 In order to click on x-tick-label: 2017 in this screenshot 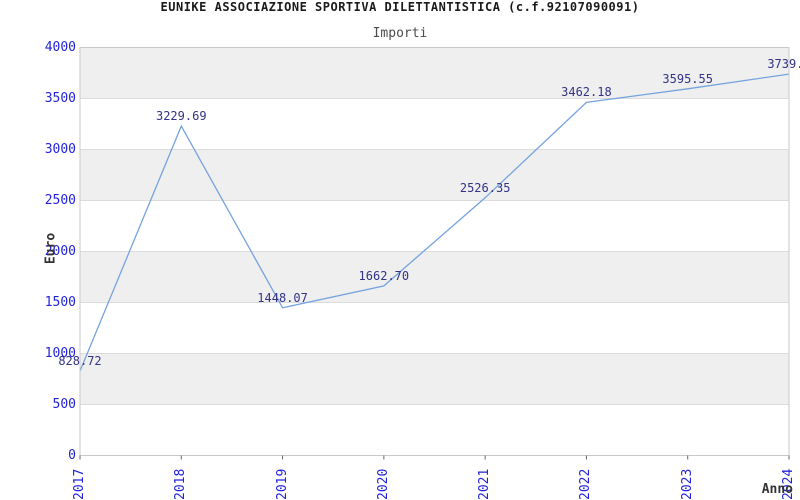, I will do `click(79, 484)`.